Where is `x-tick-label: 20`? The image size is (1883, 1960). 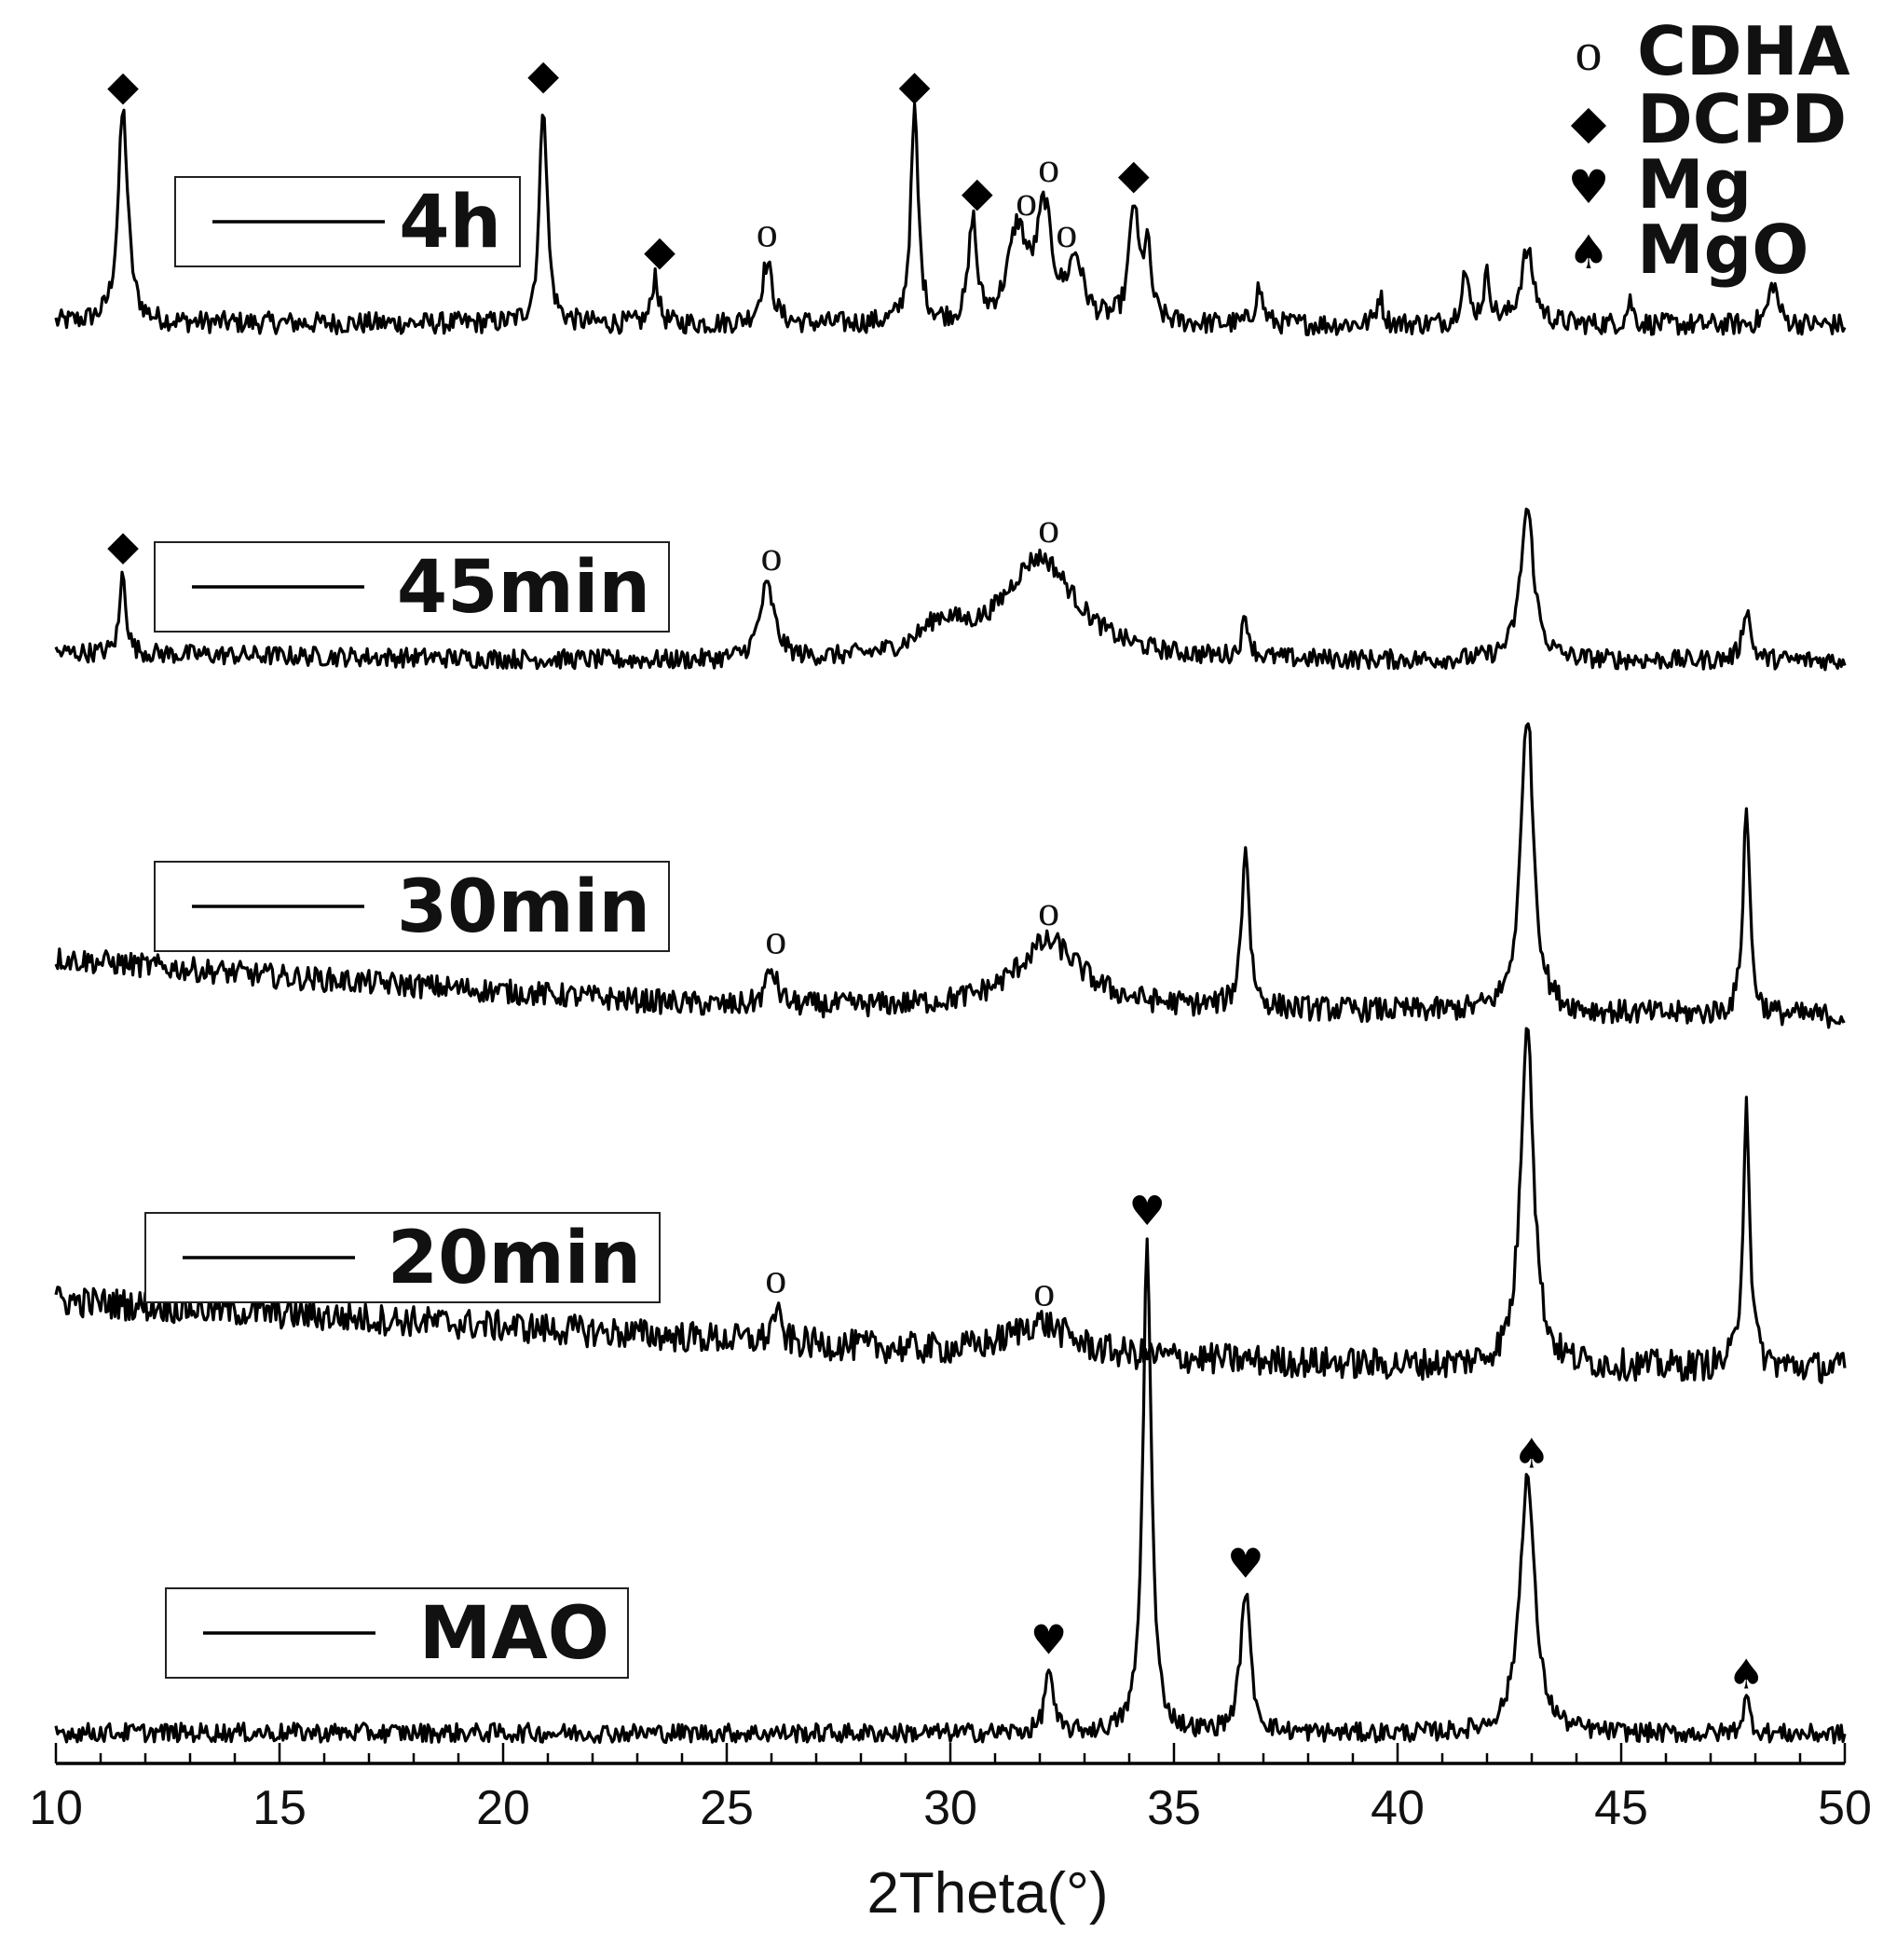 x-tick-label: 20 is located at coordinates (503, 1808).